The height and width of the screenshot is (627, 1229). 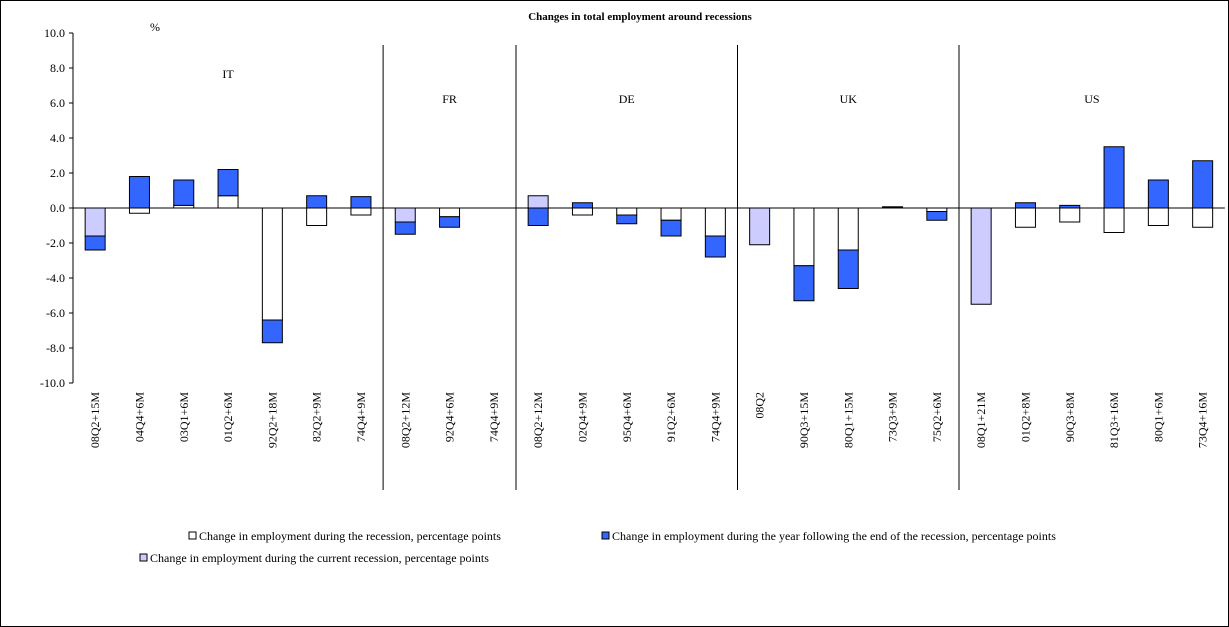 I want to click on x-tick-label: 08Q2, so click(x=760, y=405).